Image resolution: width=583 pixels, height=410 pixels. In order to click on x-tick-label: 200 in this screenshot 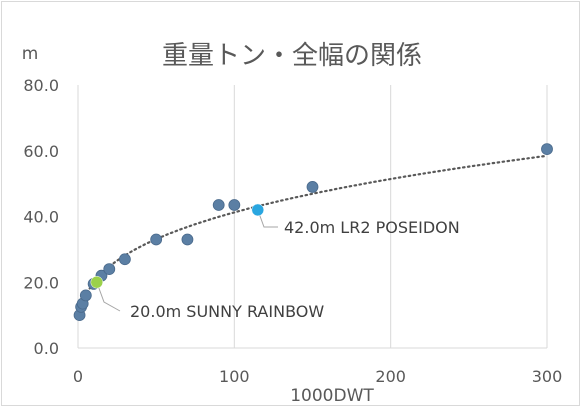, I will do `click(390, 376)`.